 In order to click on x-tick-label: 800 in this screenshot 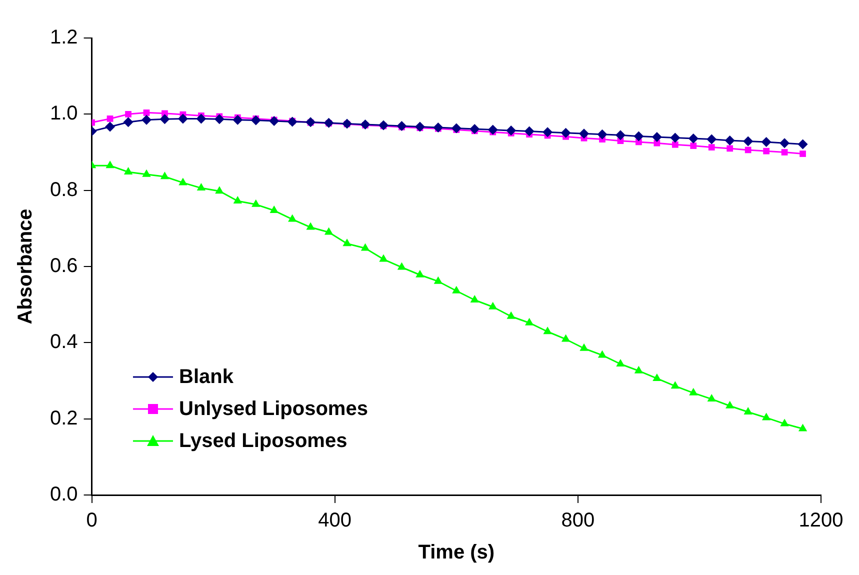, I will do `click(578, 521)`.